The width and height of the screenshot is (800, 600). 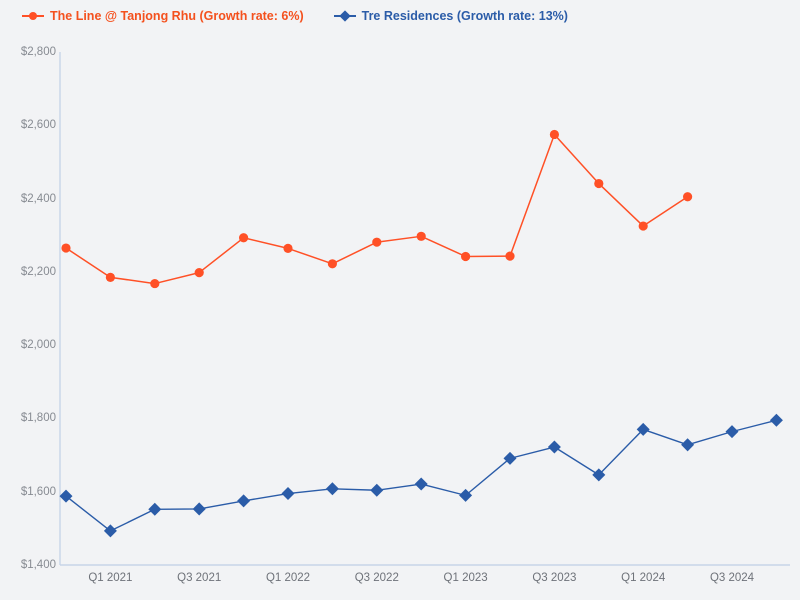 I want to click on x-tick-label: Q1 2021, so click(x=110, y=578).